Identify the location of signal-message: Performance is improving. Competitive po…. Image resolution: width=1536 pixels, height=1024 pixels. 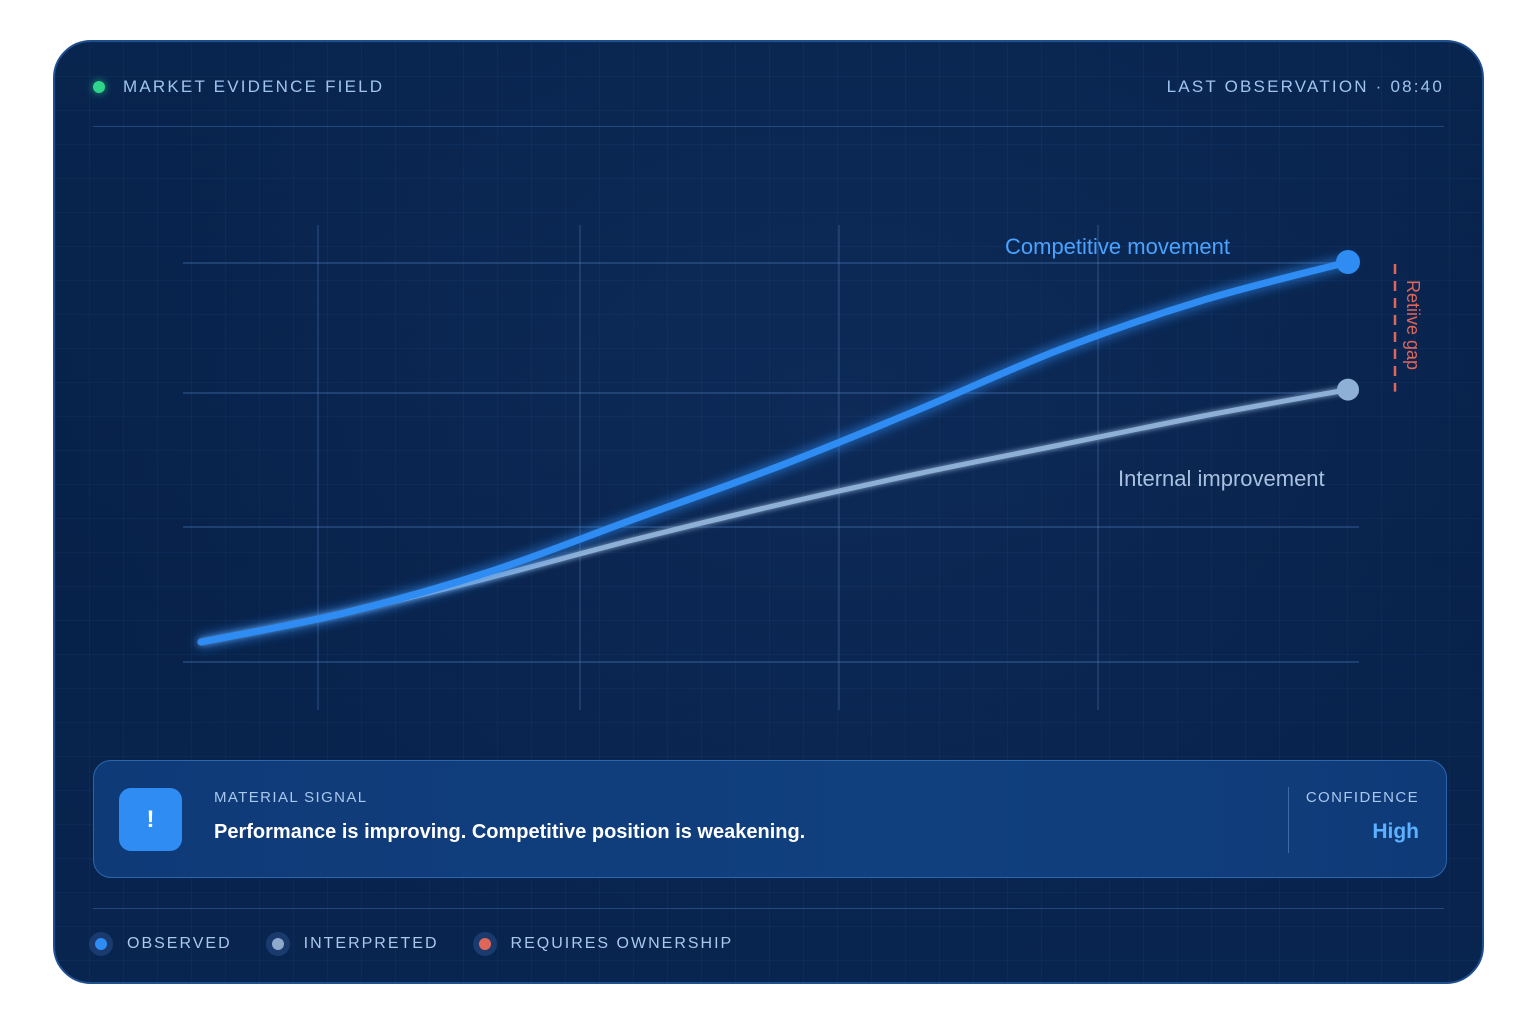
(510, 832).